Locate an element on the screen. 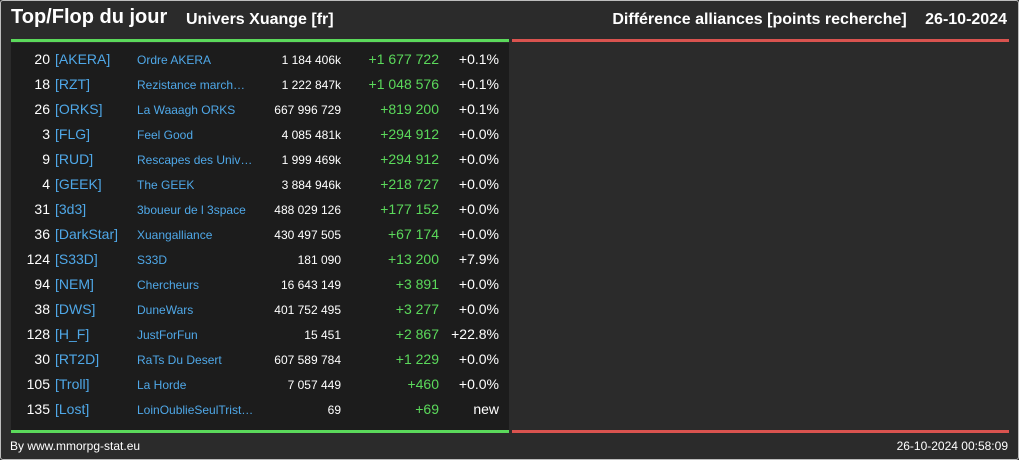 The image size is (1019, 460). table-row: 4 [GEEK] The GEEK 3 884 946k +218 727 +0.0% is located at coordinates (260, 184).